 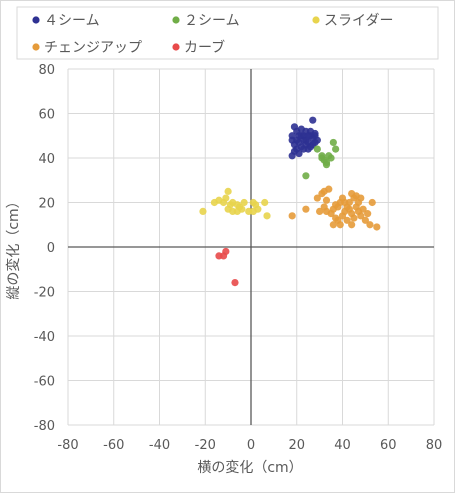 I want to click on legend-label: カーブ, so click(x=204, y=47).